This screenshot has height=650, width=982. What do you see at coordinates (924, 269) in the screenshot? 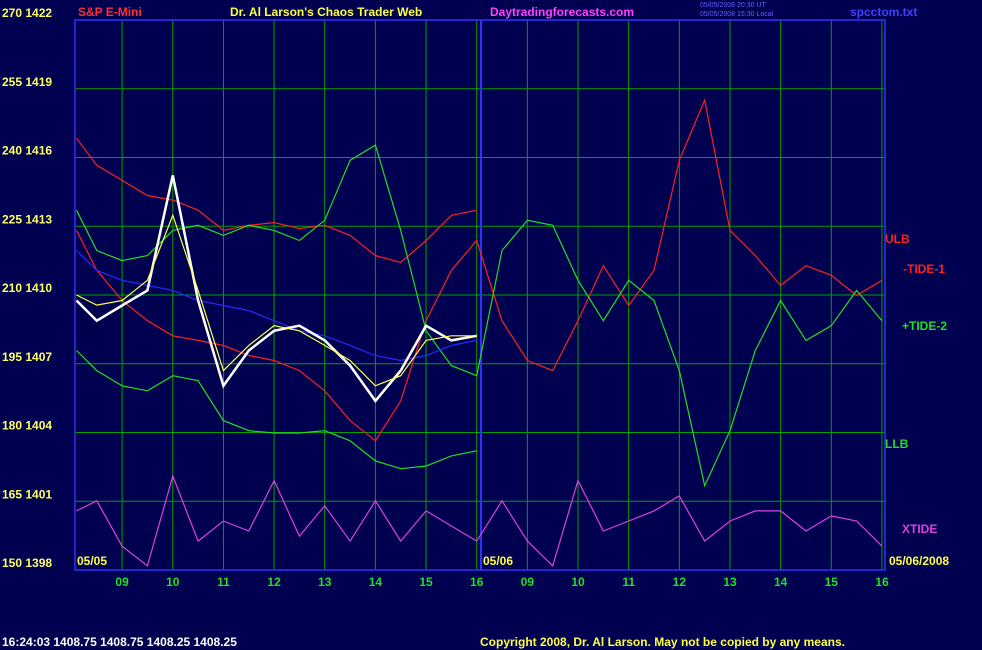
I see `series-label: -TIDE-1` at bounding box center [924, 269].